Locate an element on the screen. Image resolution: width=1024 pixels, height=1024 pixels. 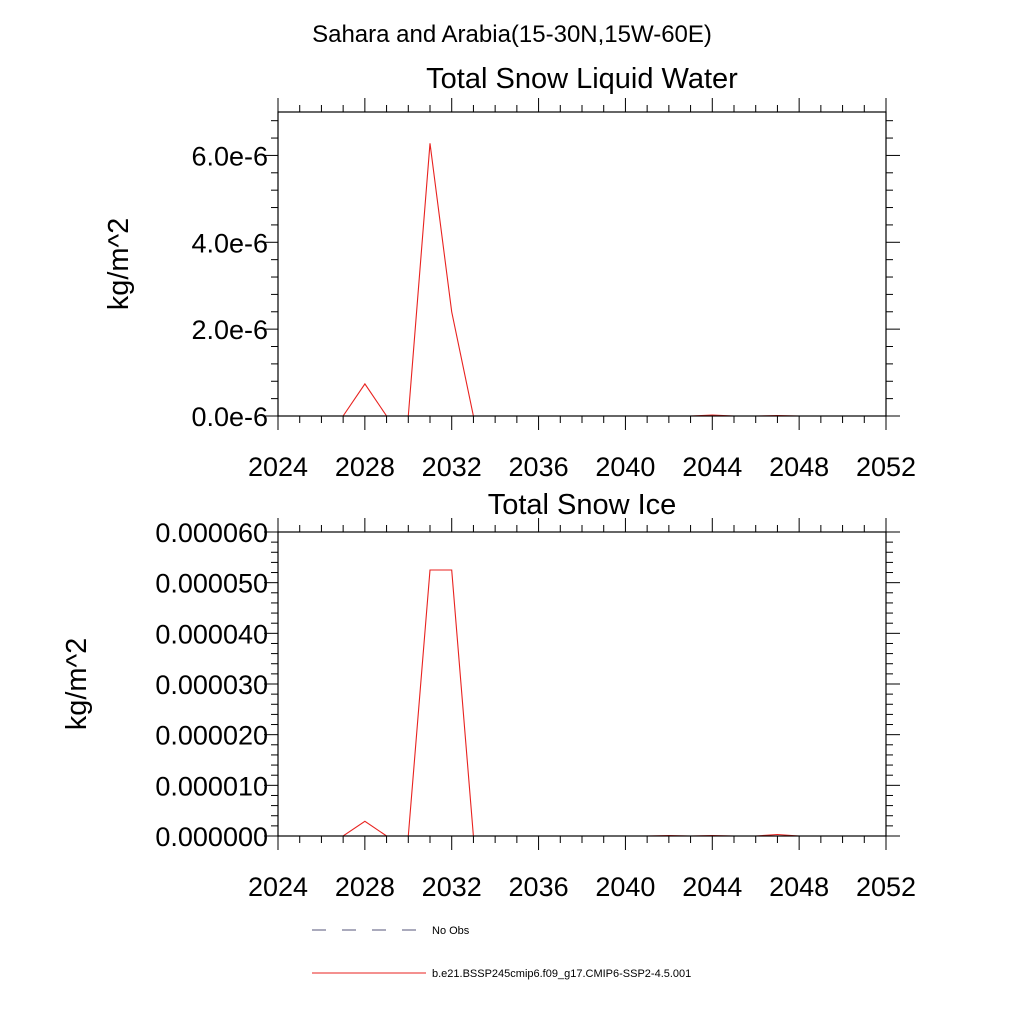
y-tick-label: 0.000020 is located at coordinates (211, 736).